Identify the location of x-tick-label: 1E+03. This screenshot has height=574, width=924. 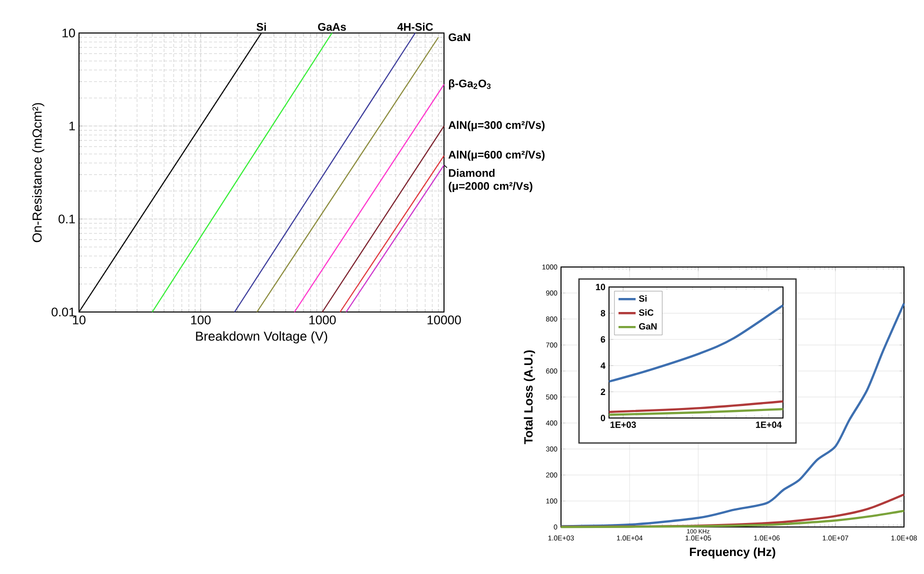
(623, 425).